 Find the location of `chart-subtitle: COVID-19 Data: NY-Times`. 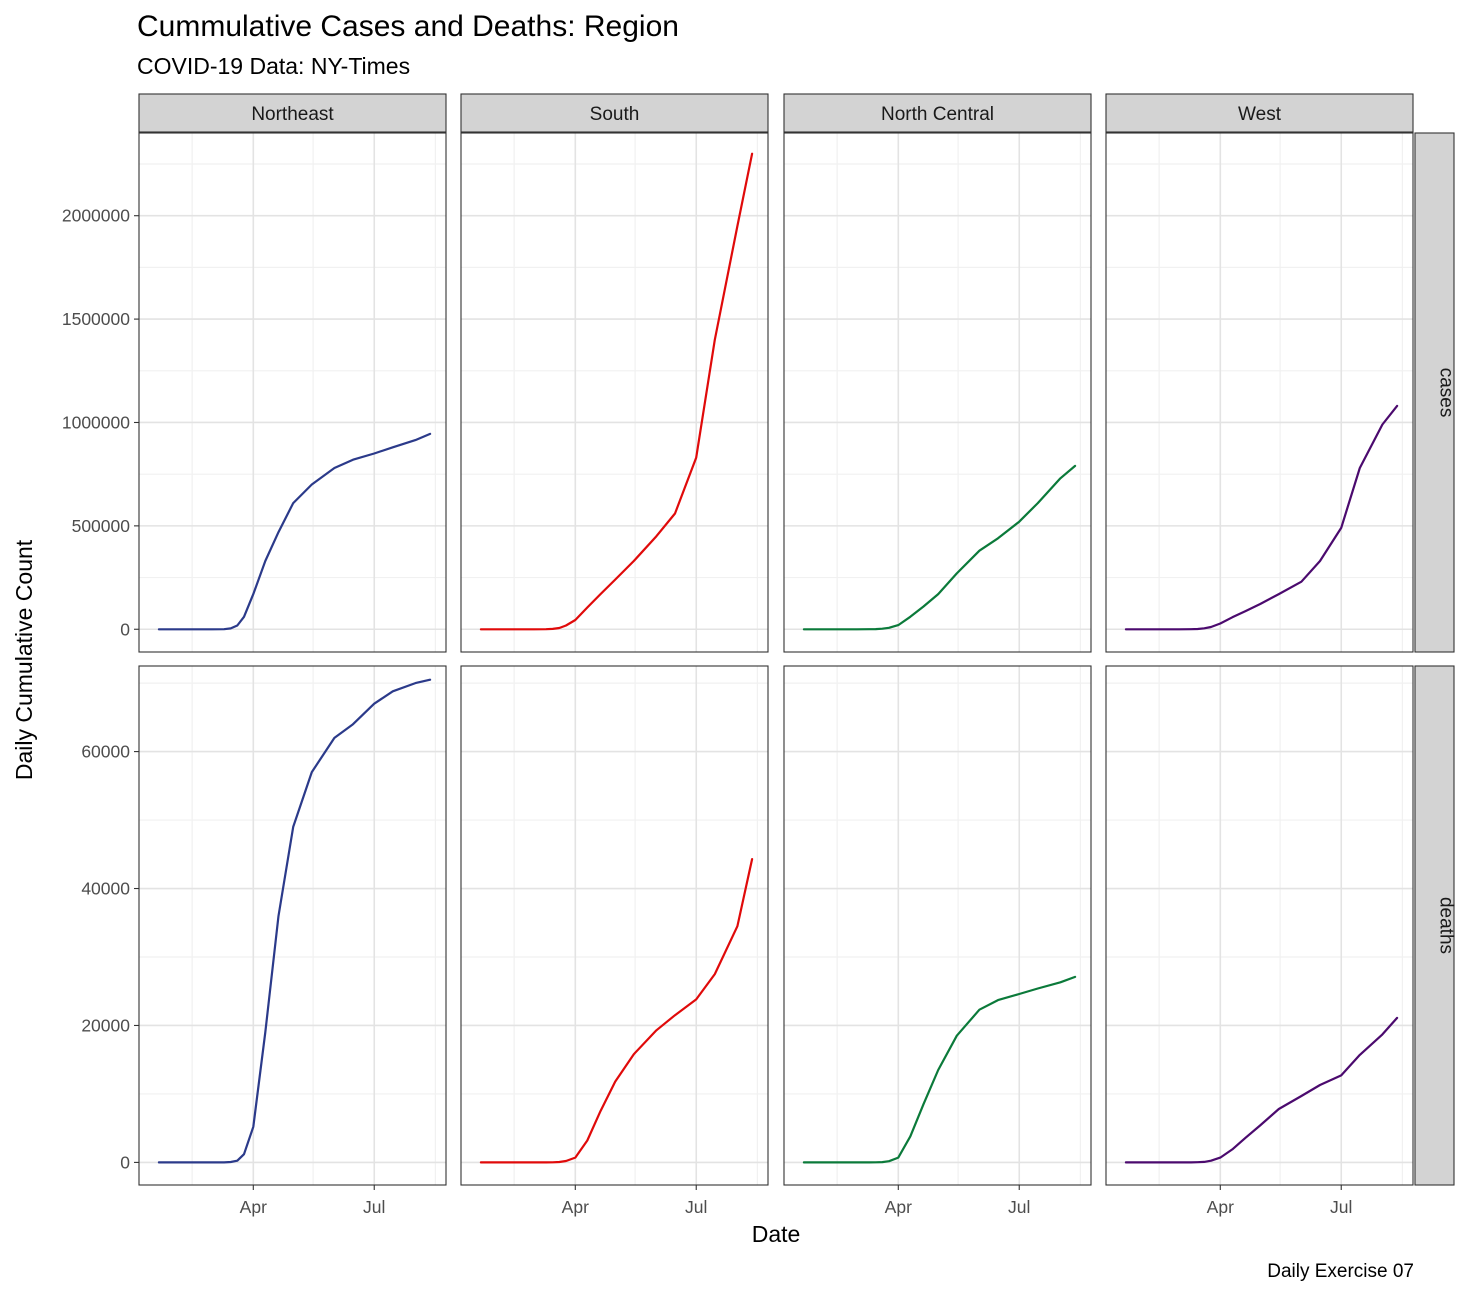

chart-subtitle: COVID-19 Data: NY-Times is located at coordinates (273, 66).